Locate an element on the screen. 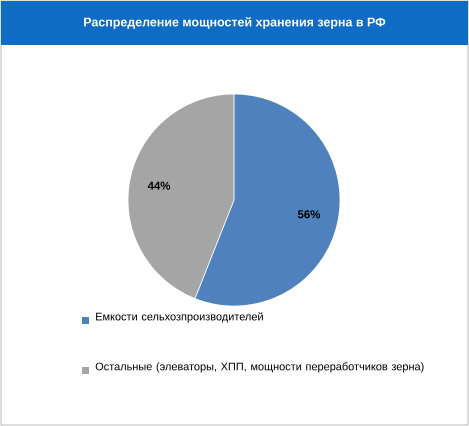 The image size is (469, 426). legend-label: Остальные (элеваторы, ХПП, мощности переработчиков зерна) is located at coordinates (260, 367).